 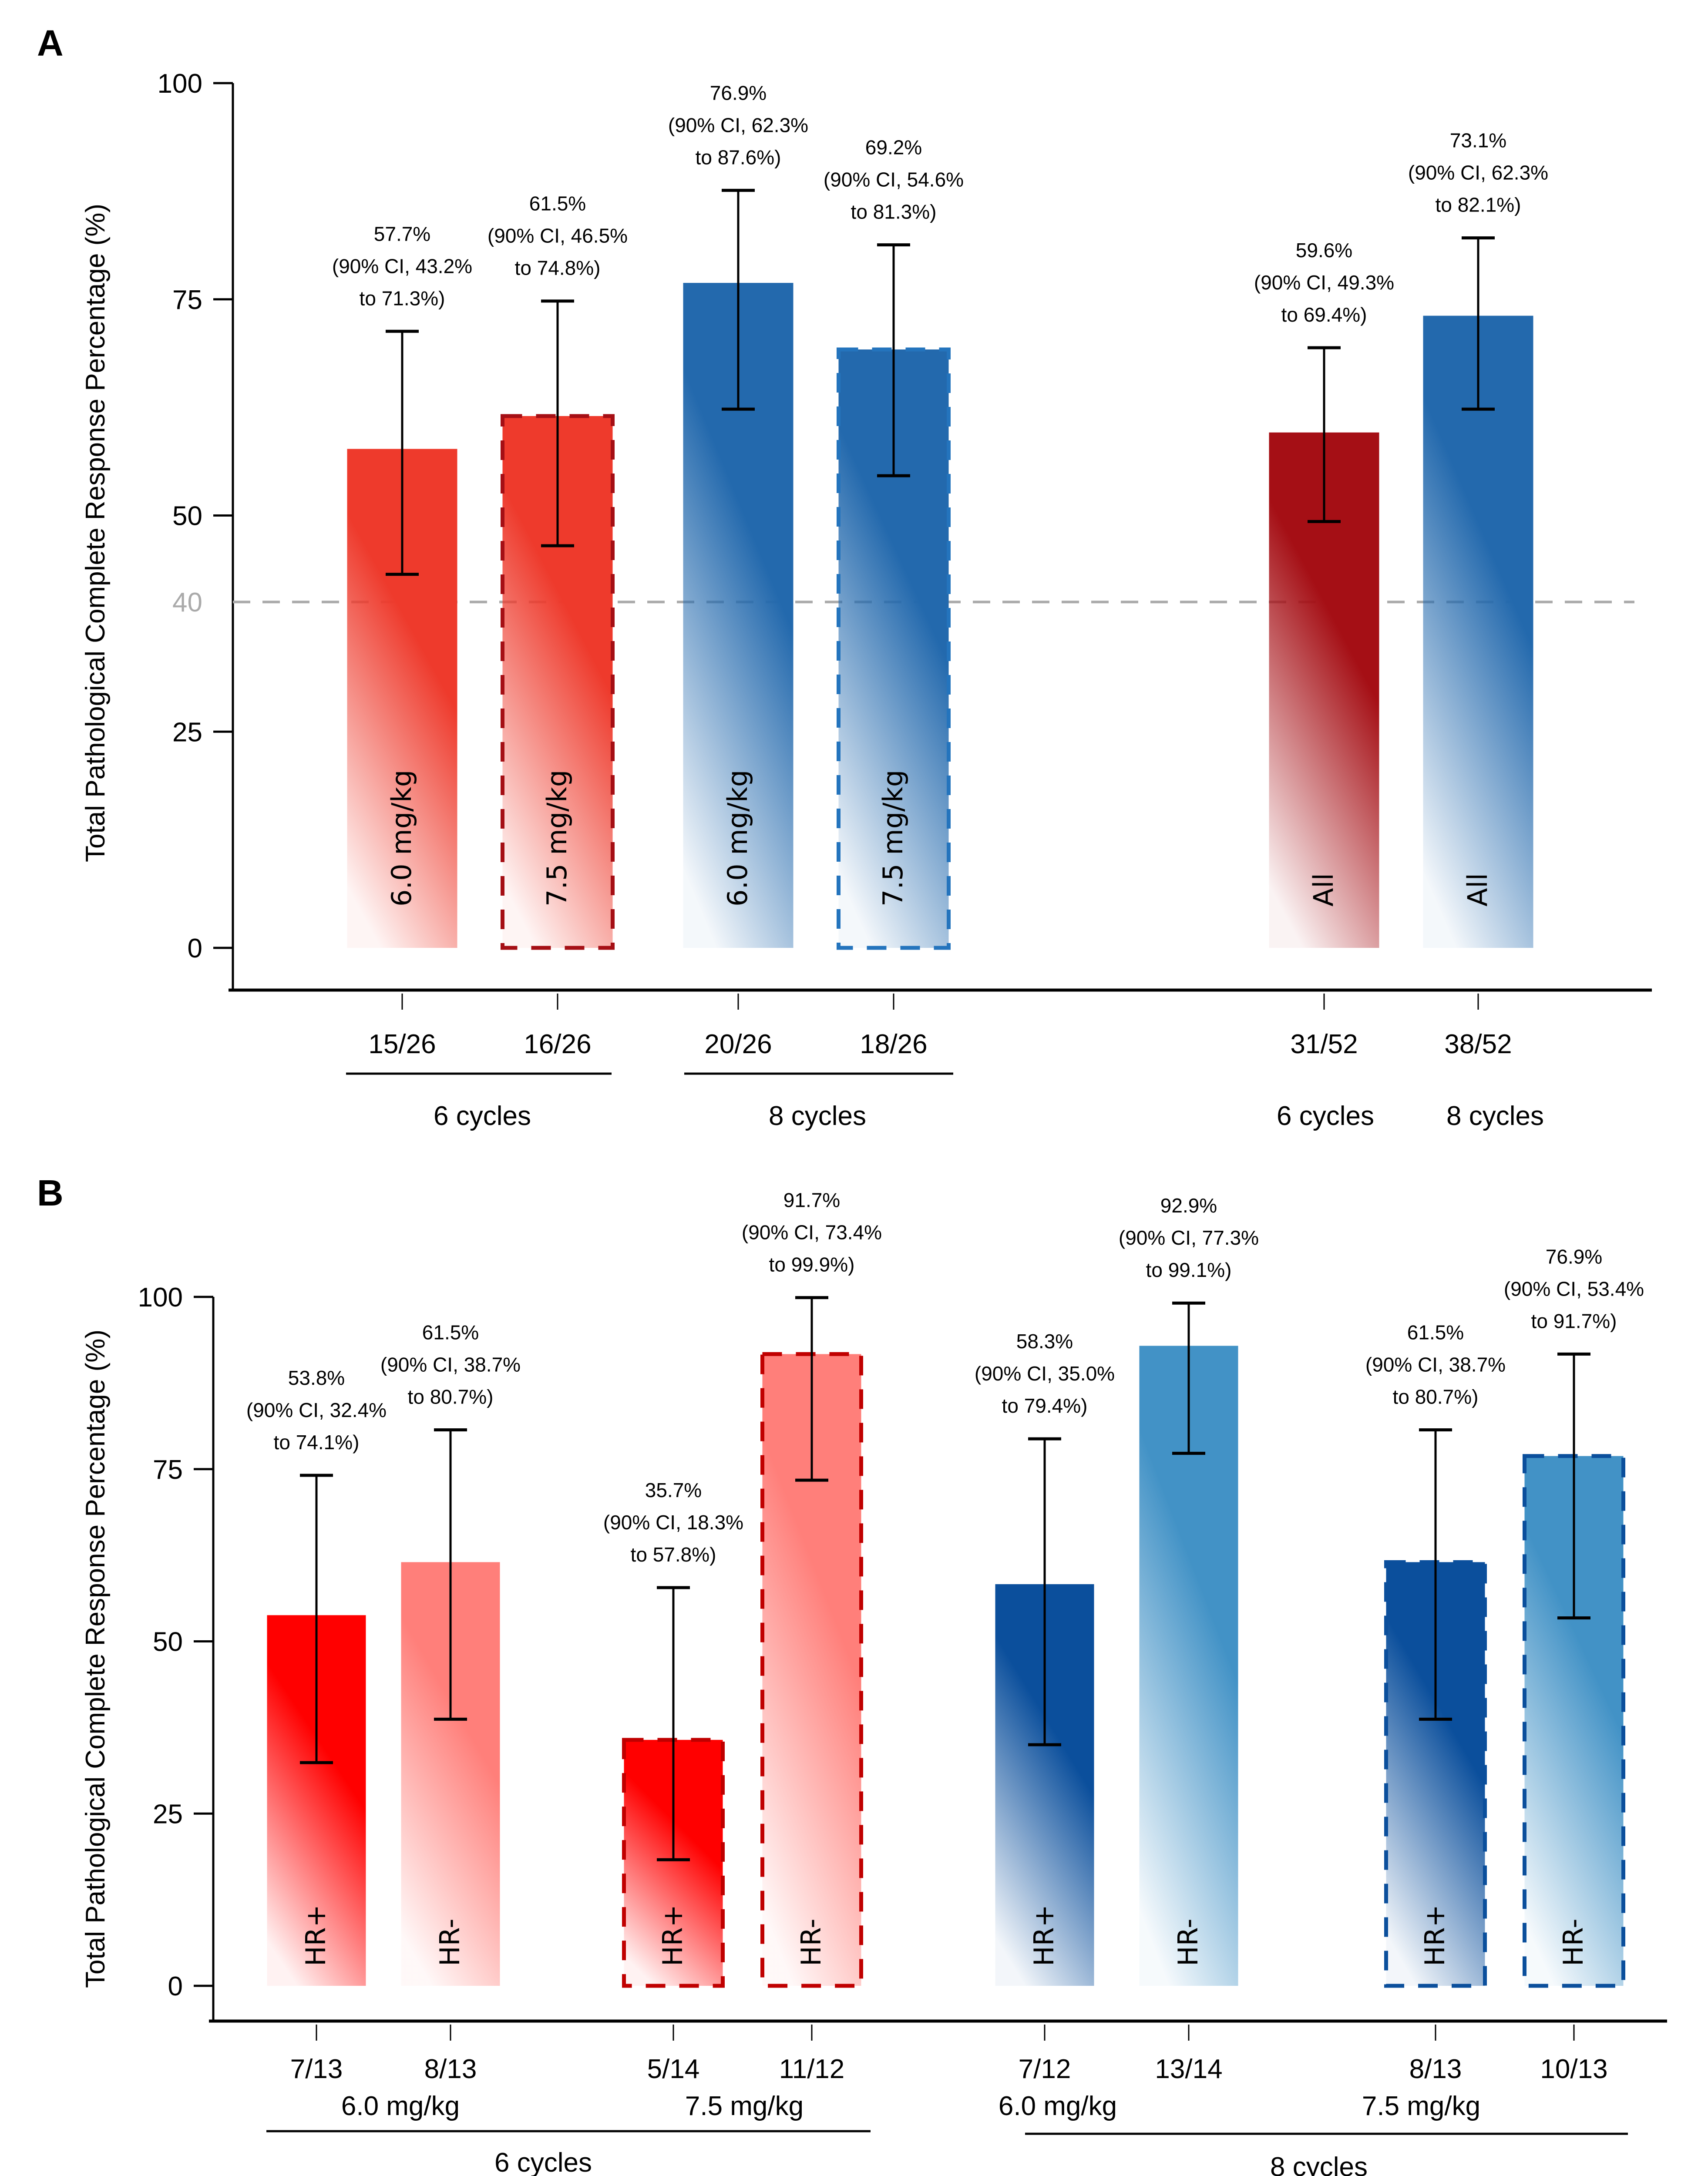 I want to click on data-label-value: 92.9%, so click(x=1188, y=1205).